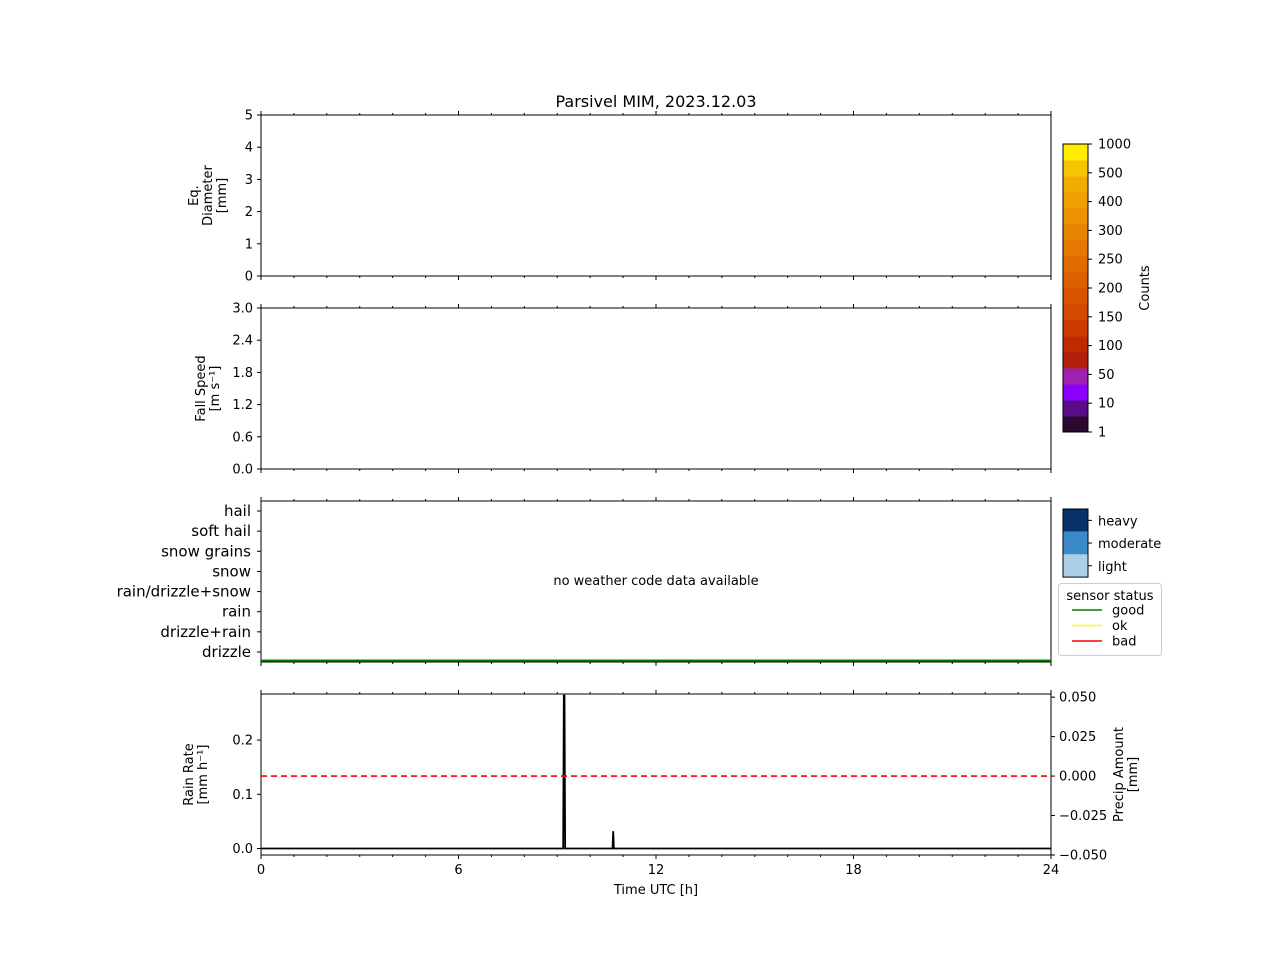 This screenshot has width=1280, height=960. What do you see at coordinates (655, 101) in the screenshot?
I see `chart-title: Parsivel MIM, 2023.12.03` at bounding box center [655, 101].